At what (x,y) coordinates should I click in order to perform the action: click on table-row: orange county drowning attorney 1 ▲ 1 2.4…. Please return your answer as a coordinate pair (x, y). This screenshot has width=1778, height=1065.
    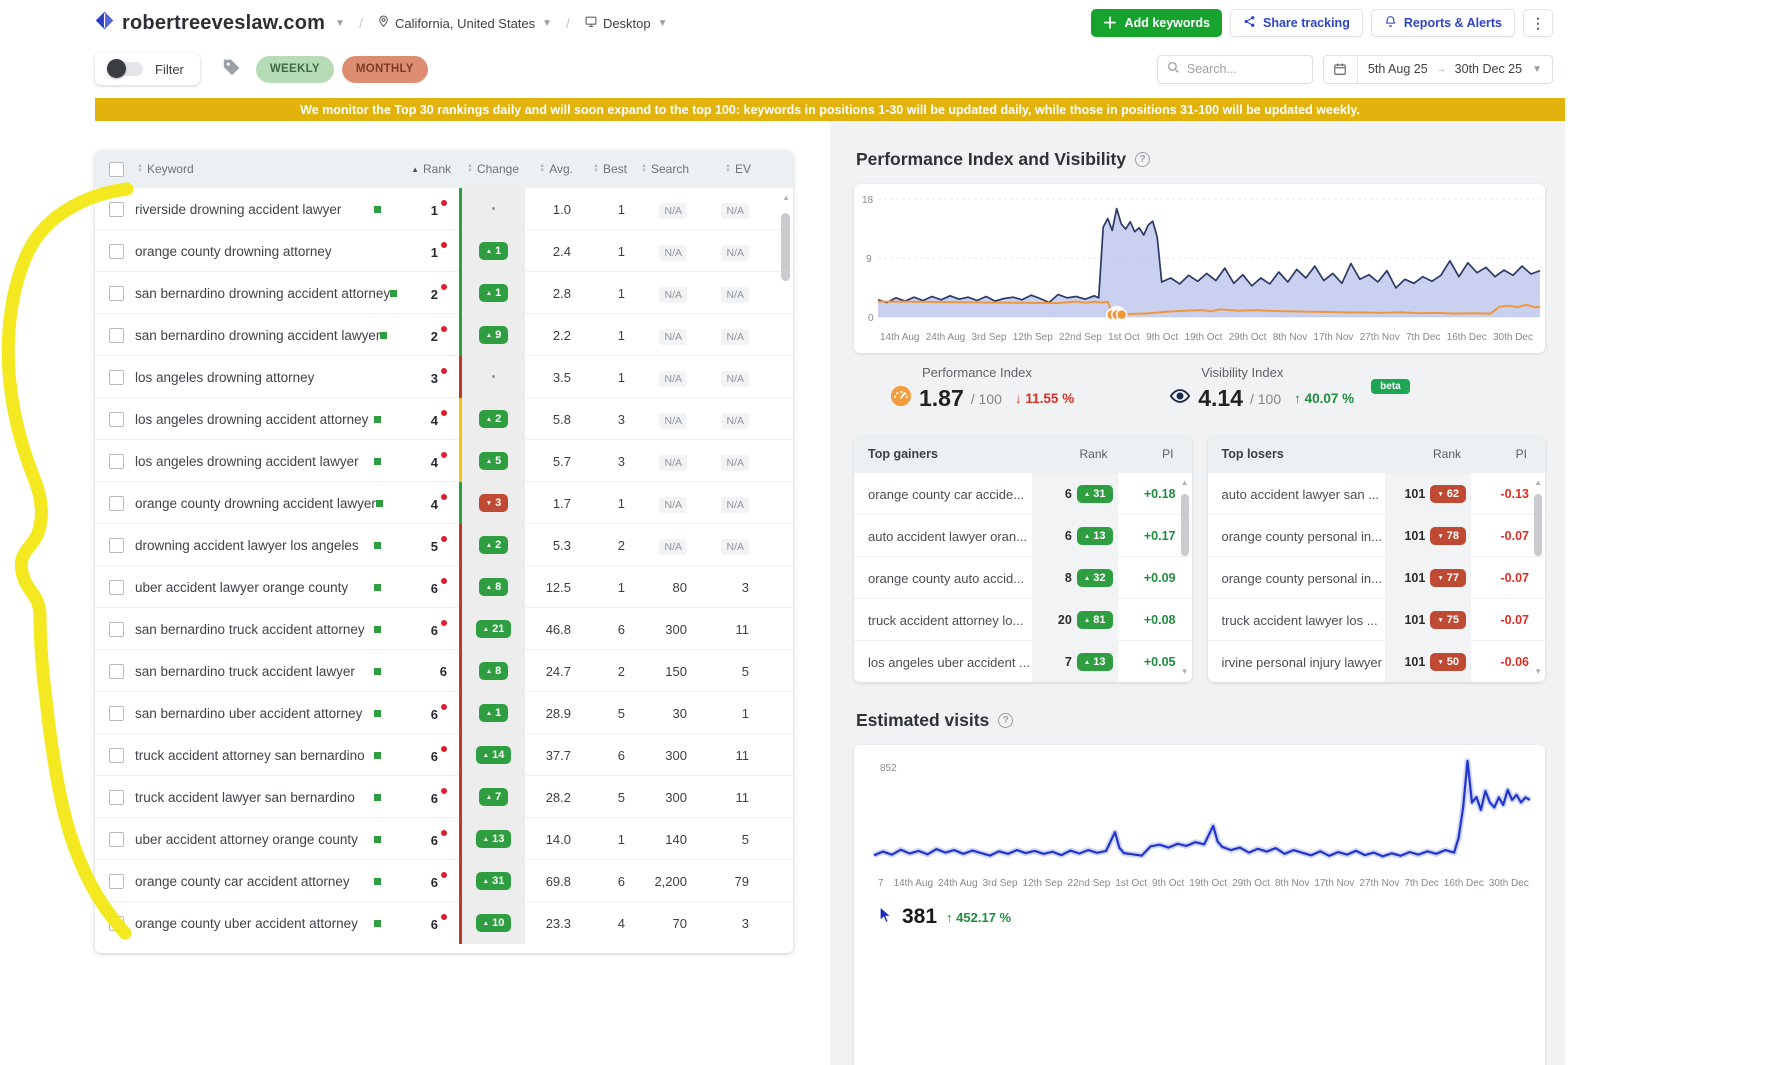
    Looking at the image, I should click on (444, 250).